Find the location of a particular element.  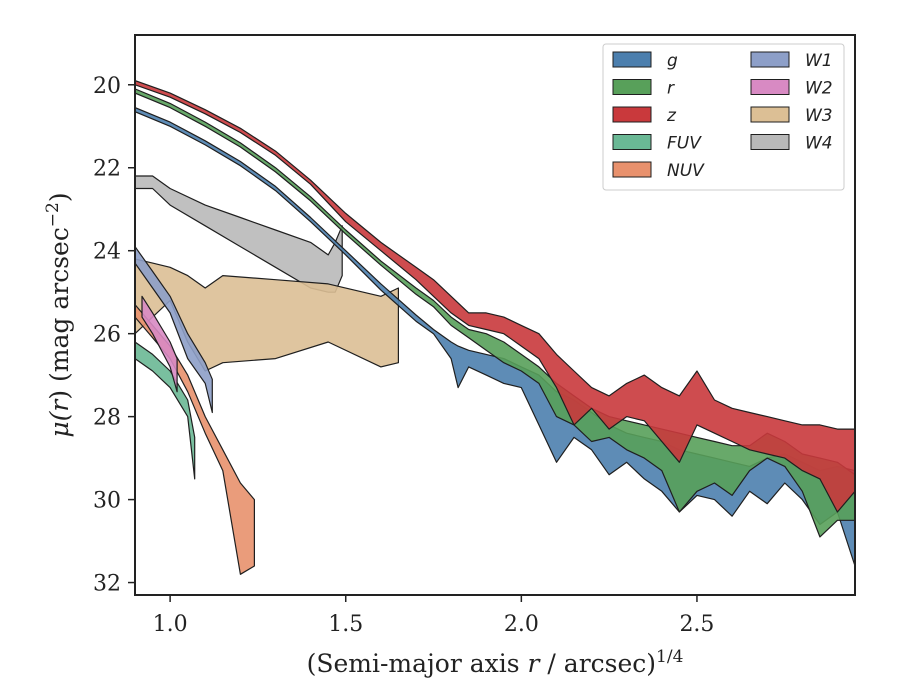

y-tick-label: 24 is located at coordinates (107, 252).